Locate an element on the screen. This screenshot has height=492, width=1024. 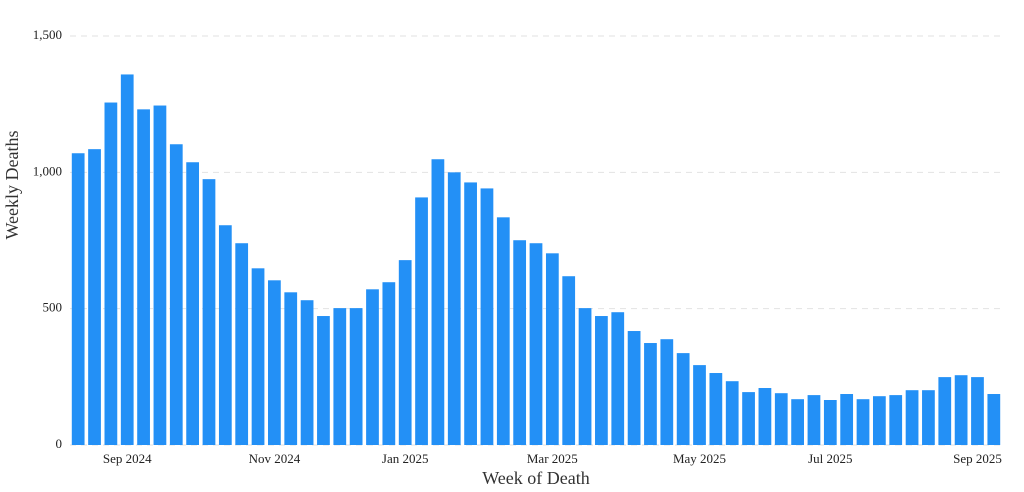
x-tick-label: Mar 2025 is located at coordinates (552, 458).